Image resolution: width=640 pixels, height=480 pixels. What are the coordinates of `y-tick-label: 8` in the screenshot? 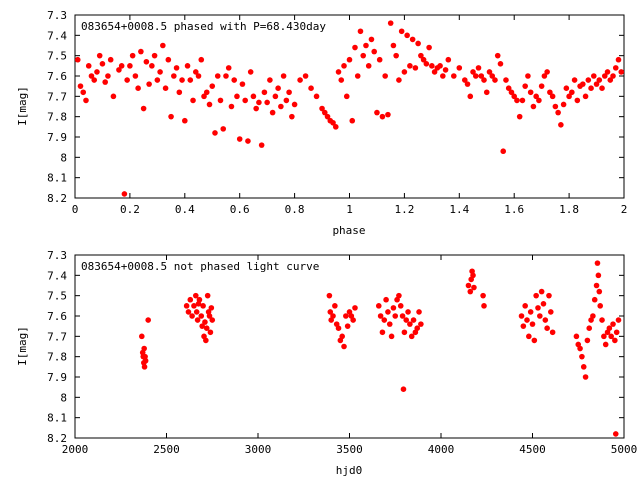 It's located at (63, 397).